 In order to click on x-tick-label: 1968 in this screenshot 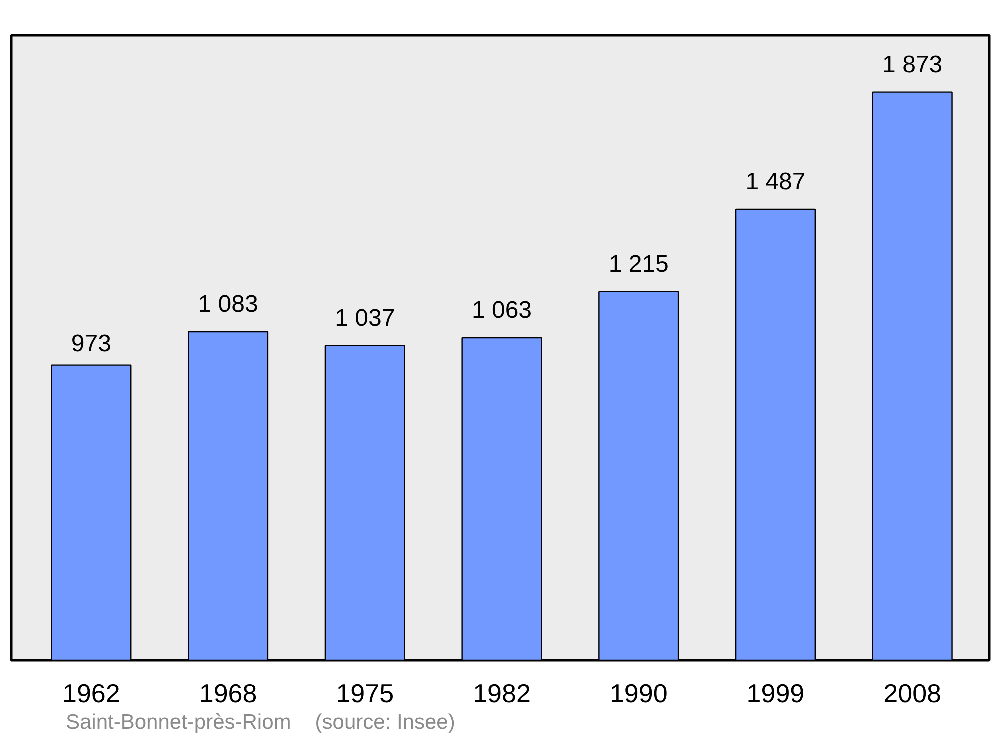, I will do `click(228, 693)`.